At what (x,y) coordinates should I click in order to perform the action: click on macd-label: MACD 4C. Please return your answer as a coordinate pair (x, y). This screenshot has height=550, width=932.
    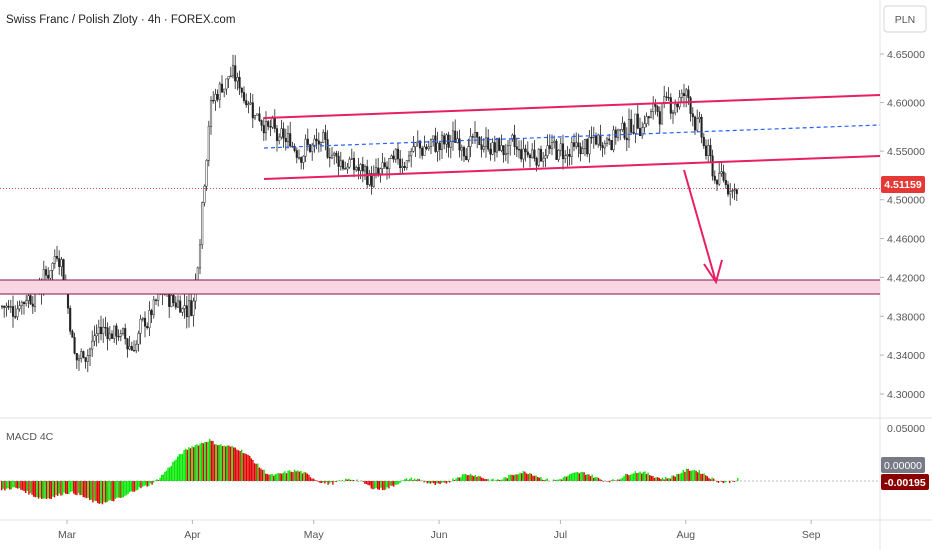
    Looking at the image, I should click on (30, 437).